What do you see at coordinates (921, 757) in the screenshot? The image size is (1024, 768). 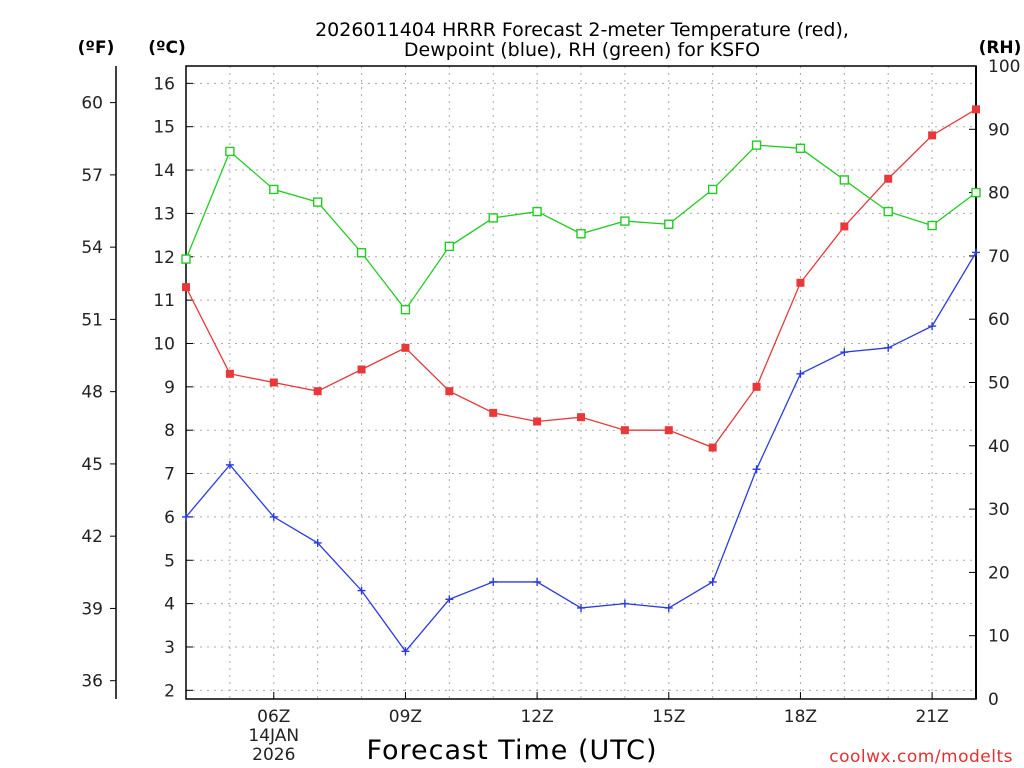 I see `credit-text: coolwx.com/modelts` at bounding box center [921, 757].